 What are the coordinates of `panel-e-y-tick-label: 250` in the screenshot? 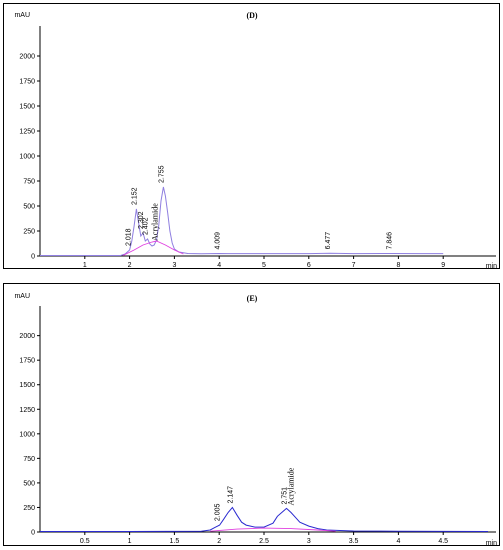 It's located at (29, 508).